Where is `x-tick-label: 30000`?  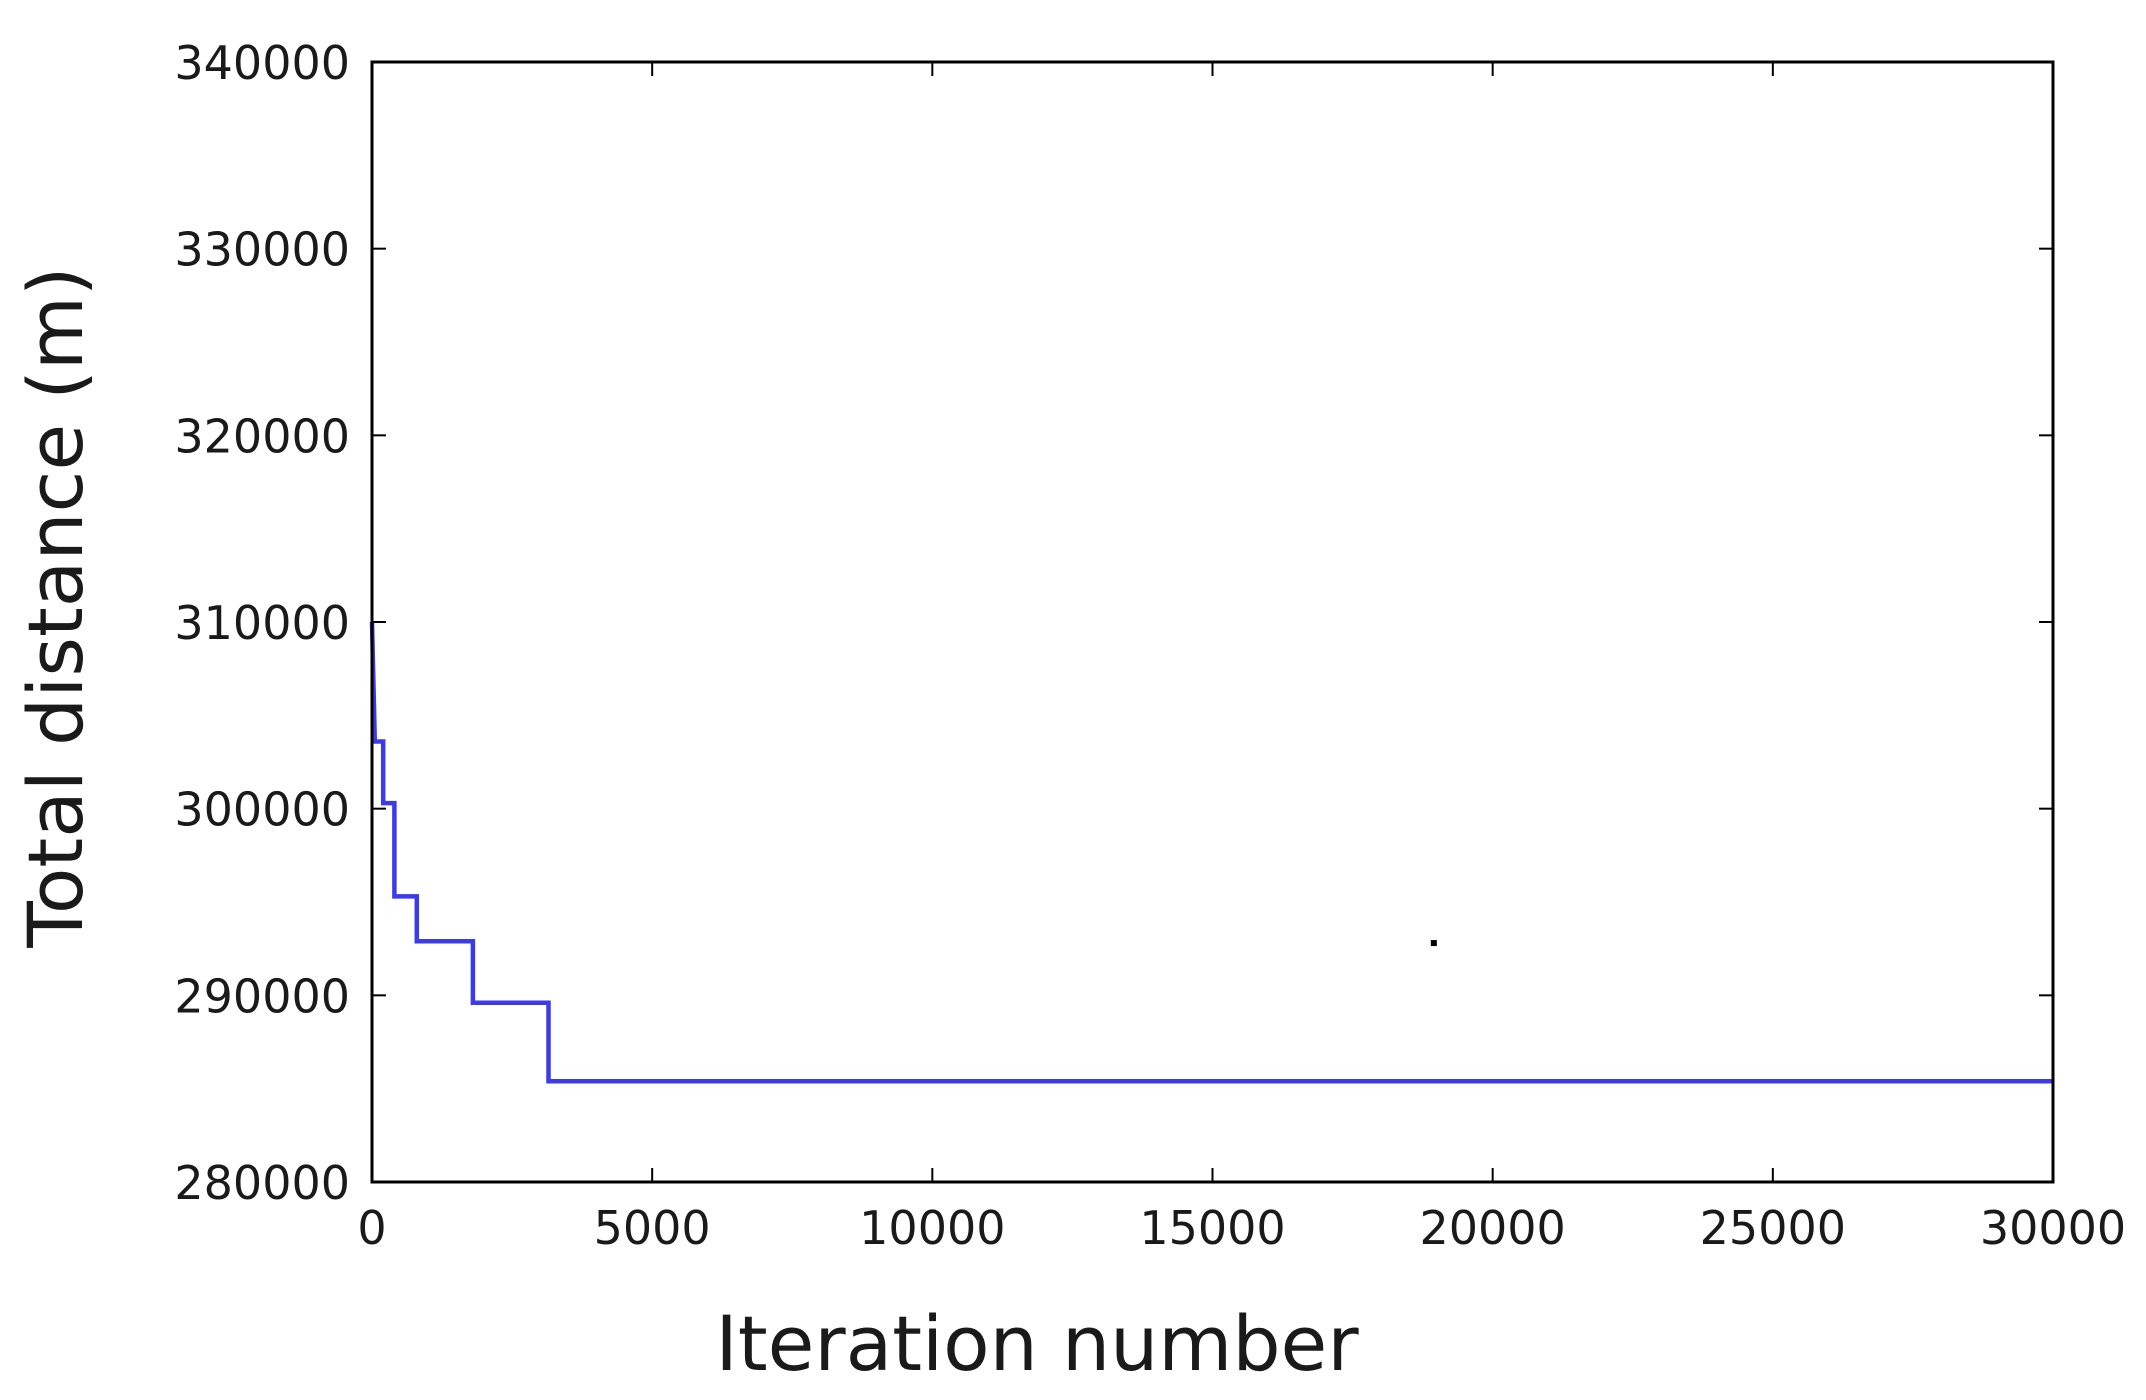
x-tick-label: 30000 is located at coordinates (2053, 1228).